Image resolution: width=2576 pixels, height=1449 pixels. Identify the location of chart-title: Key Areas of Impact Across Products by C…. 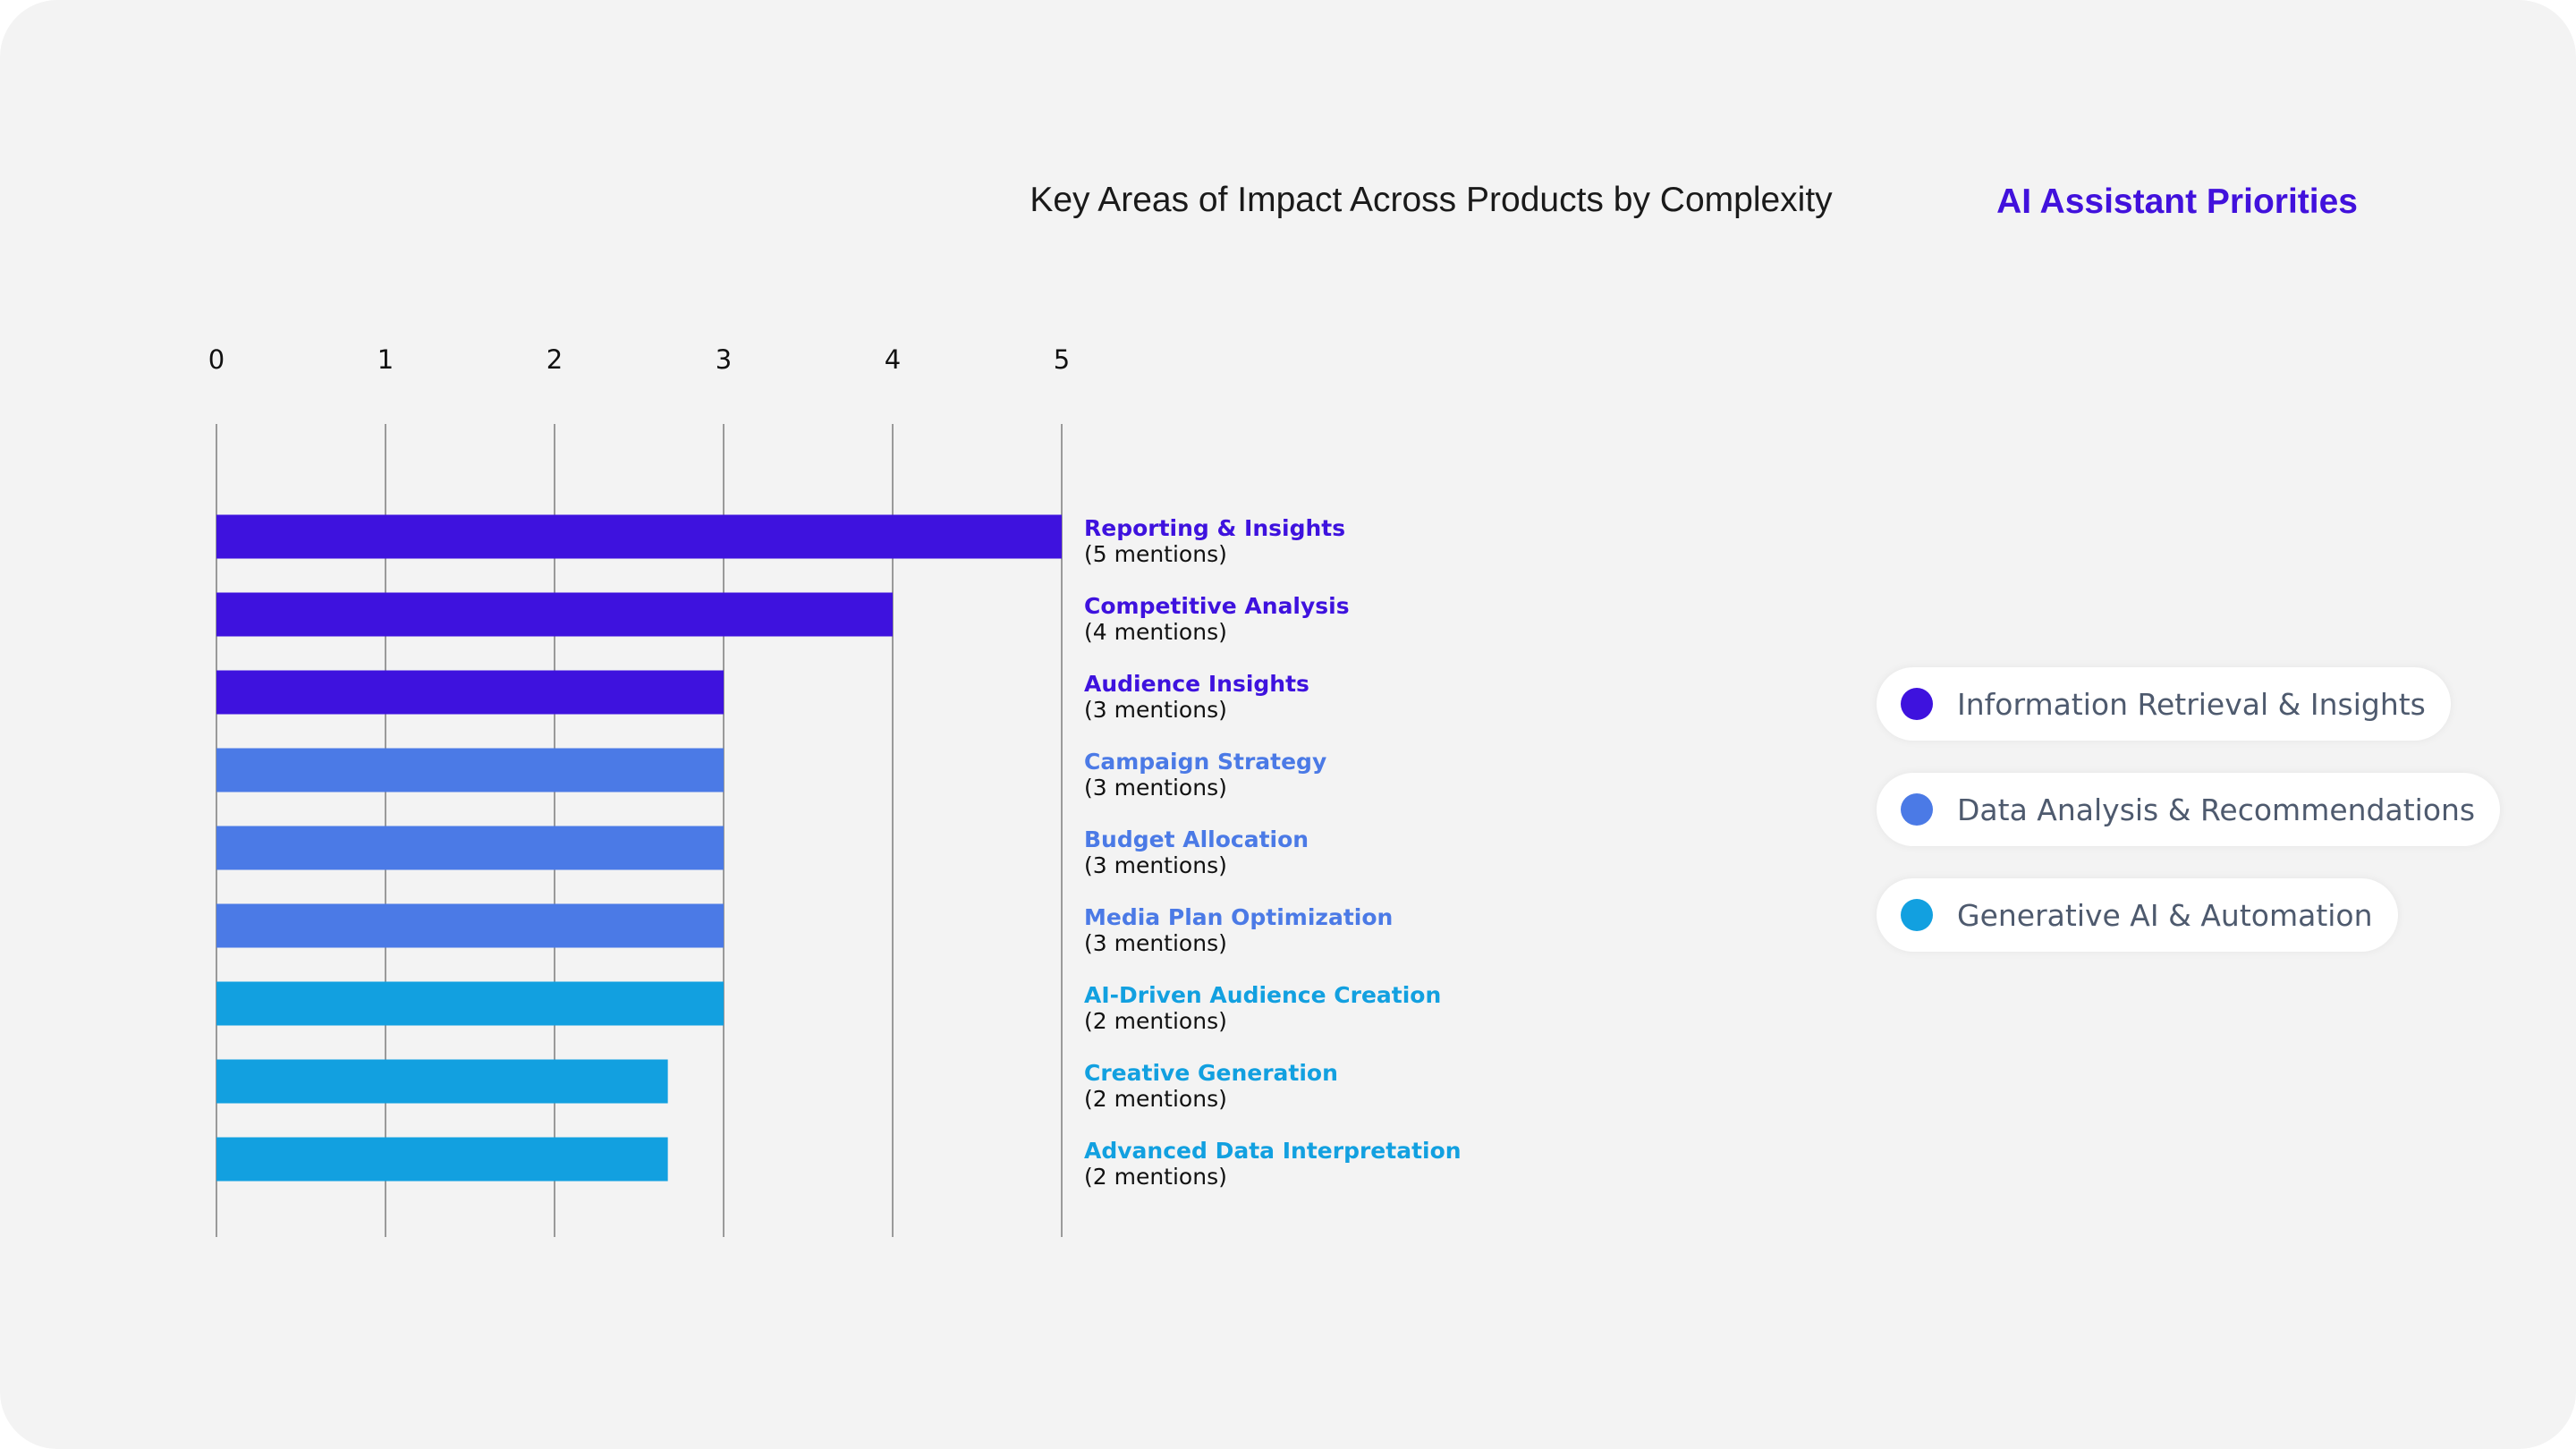
(1431, 200).